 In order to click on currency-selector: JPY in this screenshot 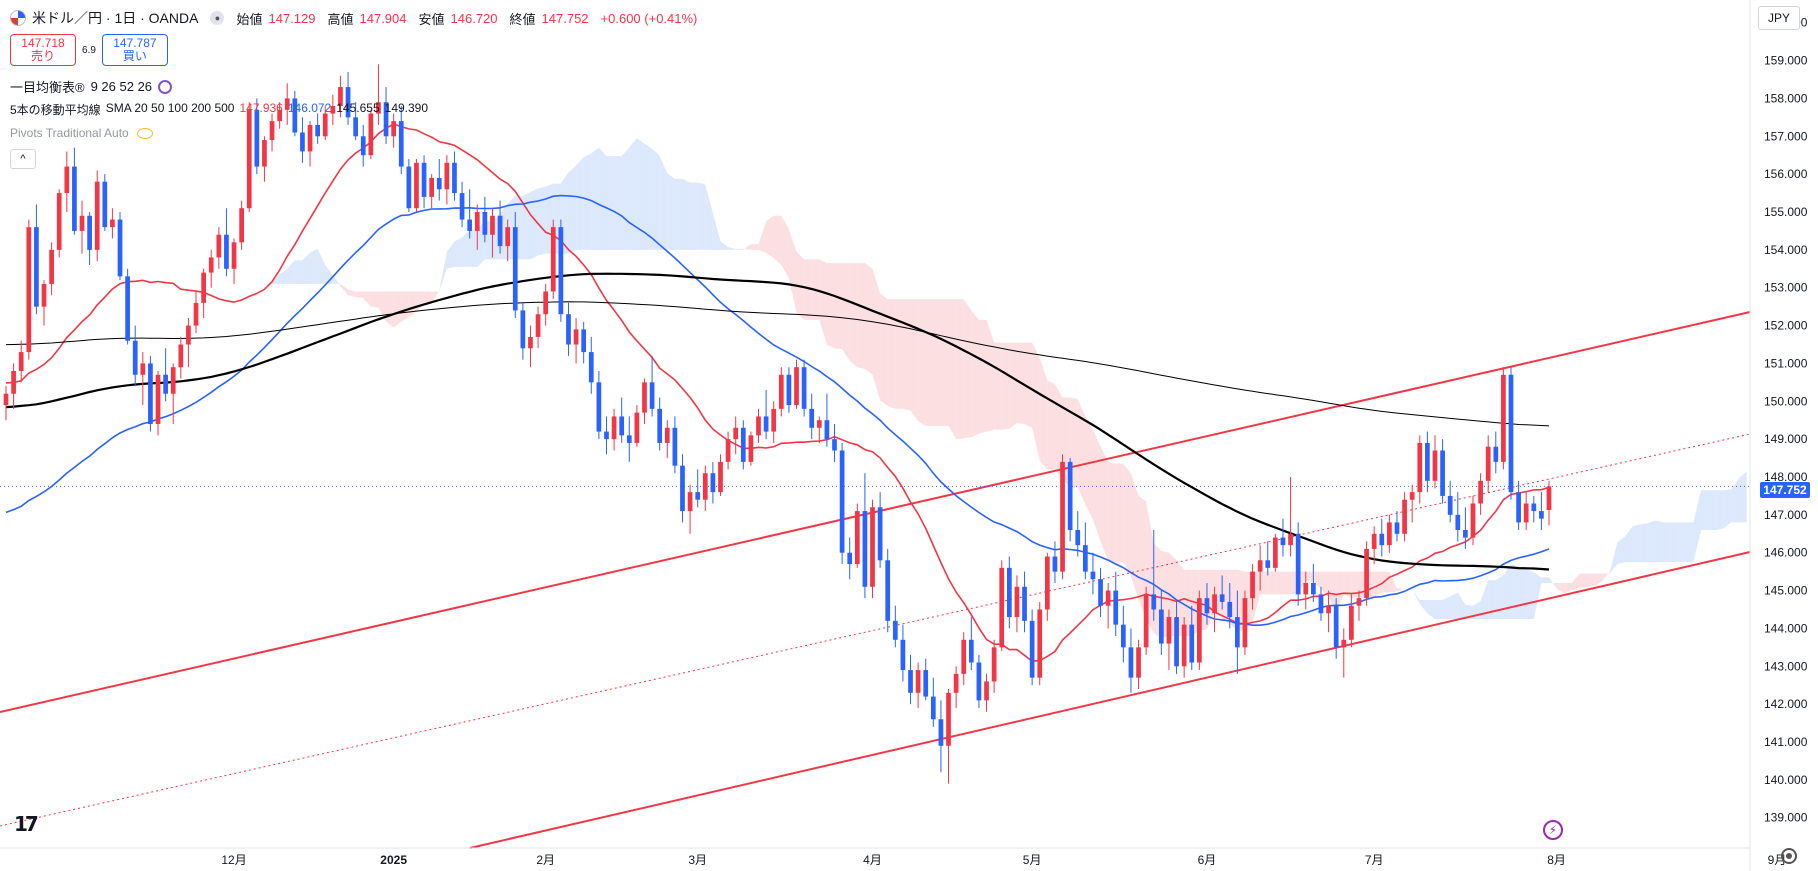, I will do `click(1779, 18)`.